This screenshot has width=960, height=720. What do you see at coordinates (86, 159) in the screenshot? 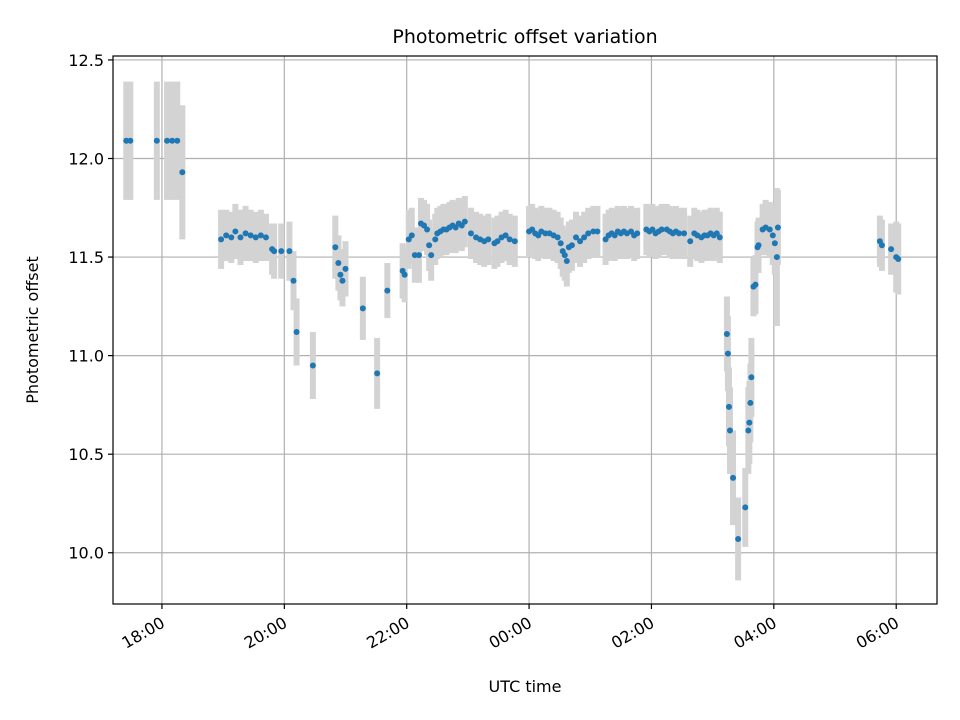
I see `y-tick-label: 12.0` at bounding box center [86, 159].